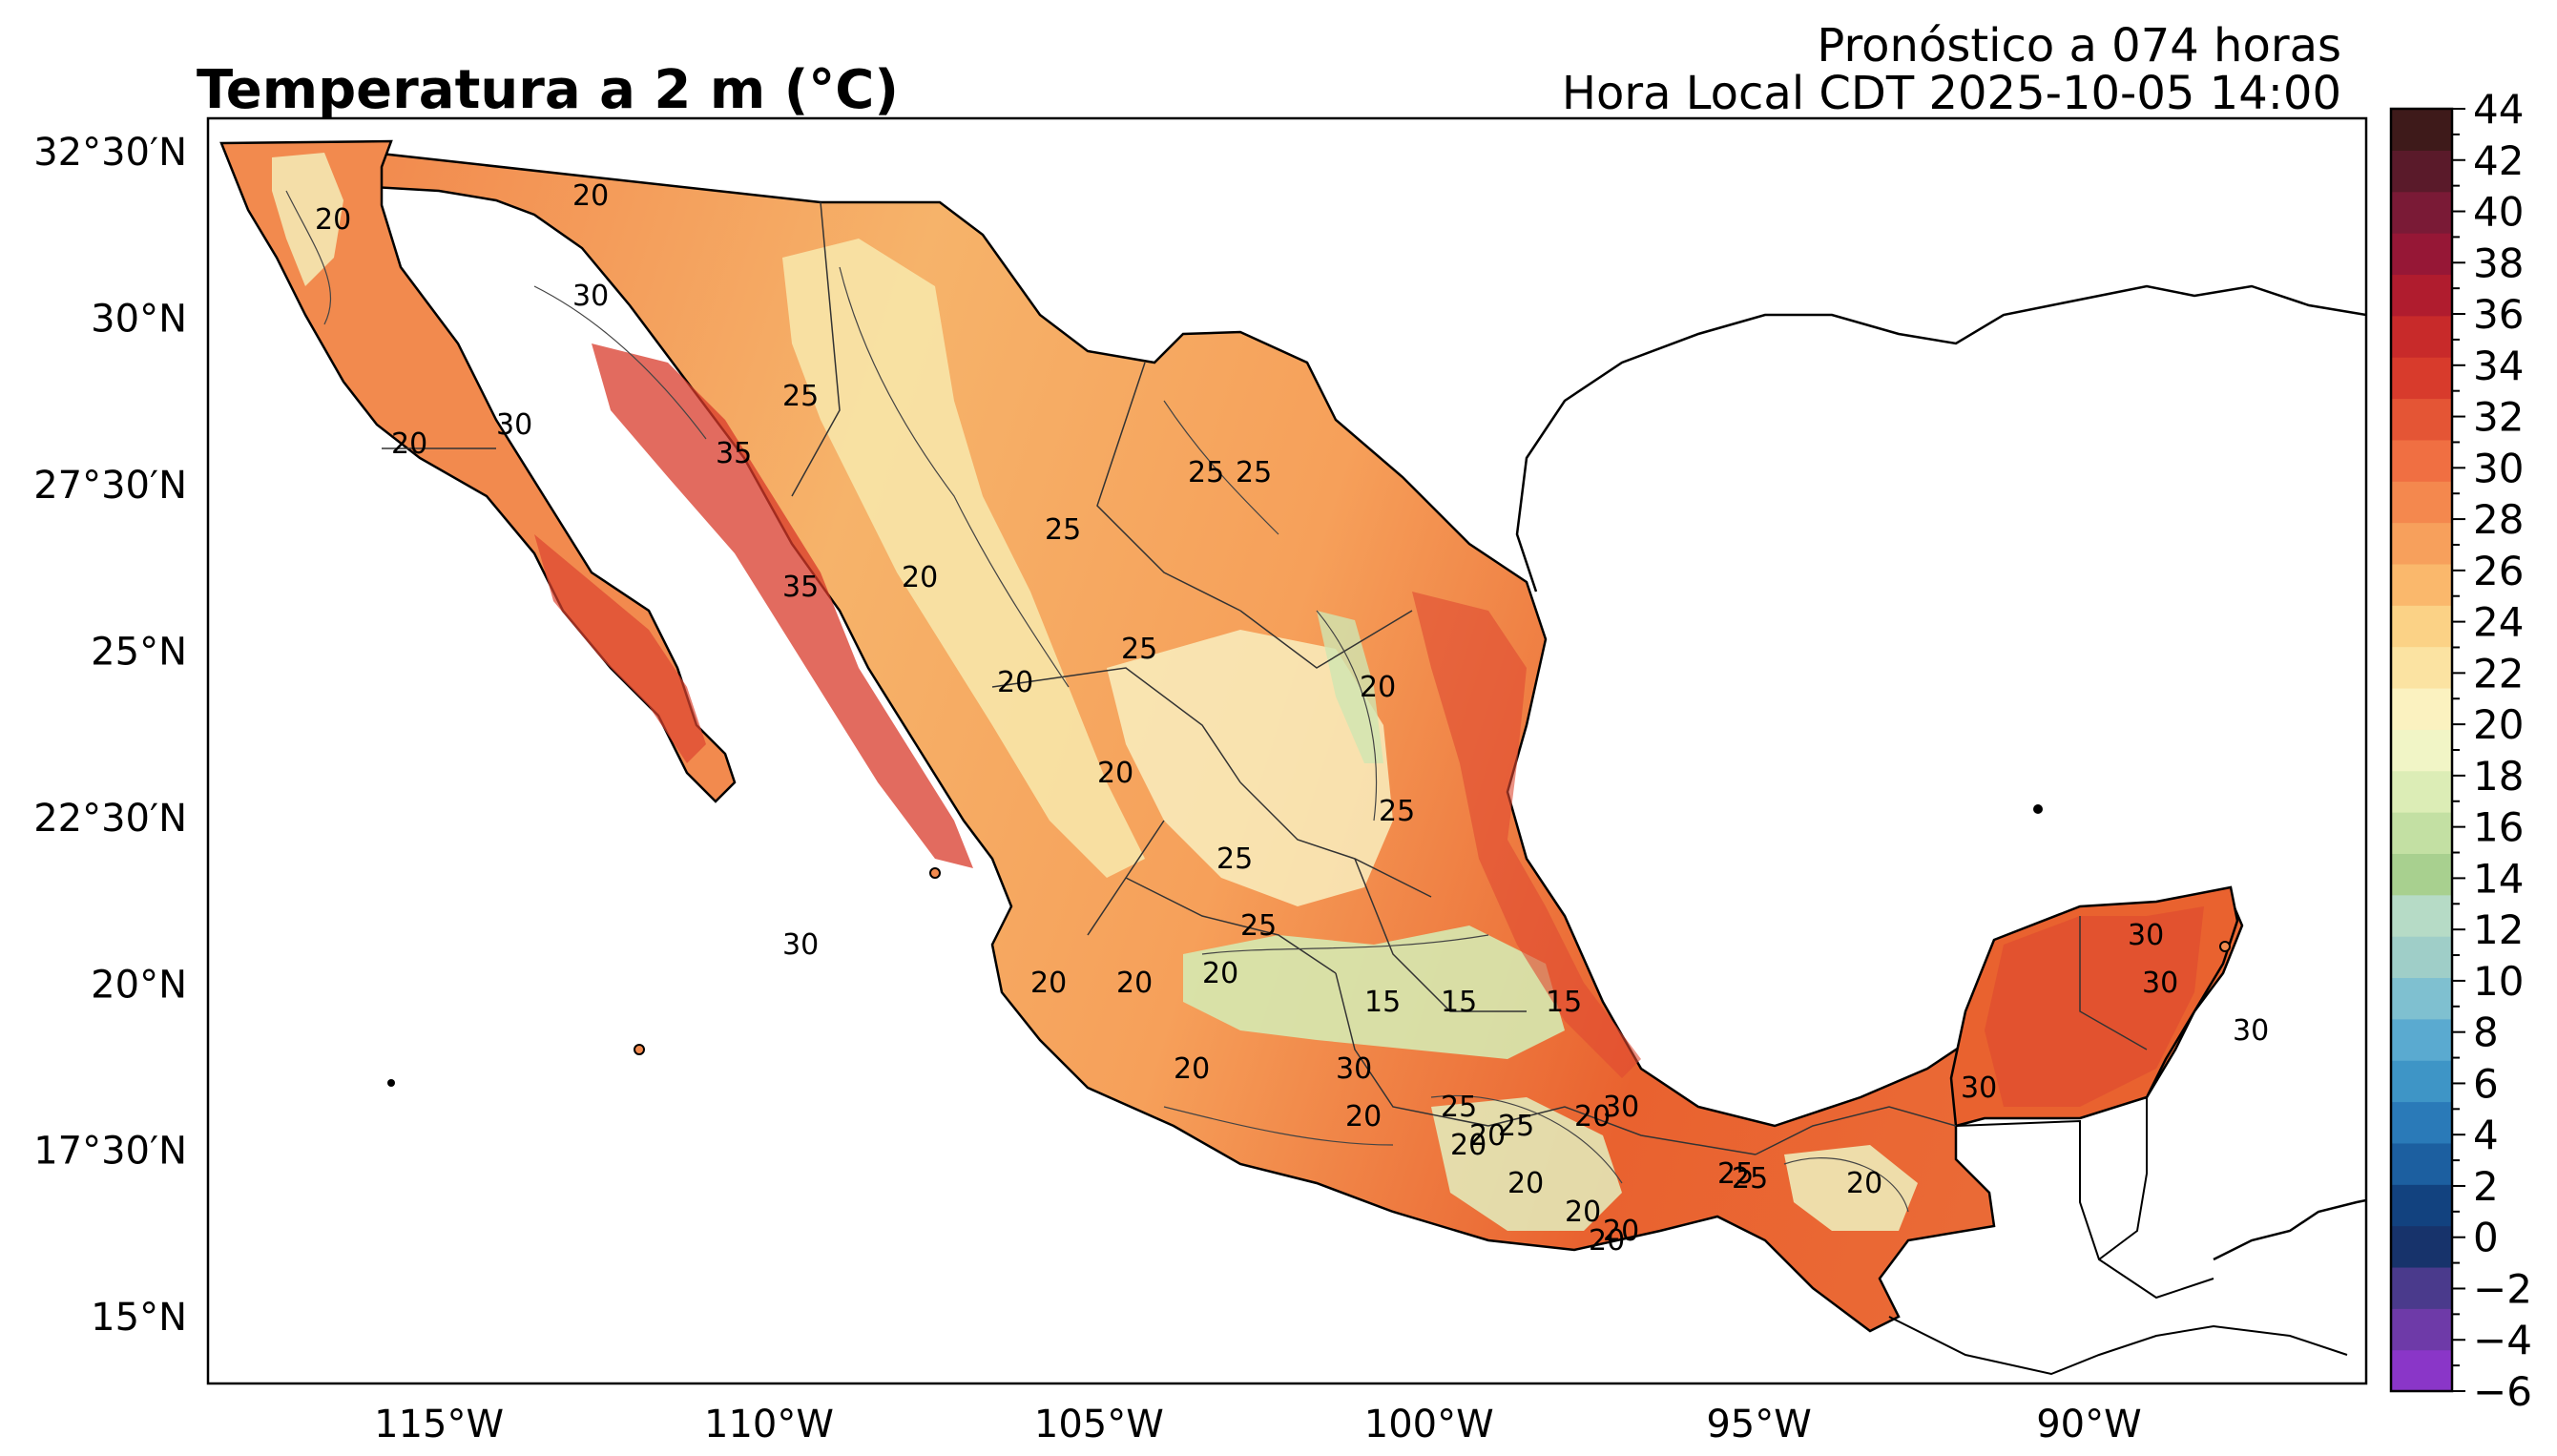 Image resolution: width=2557 pixels, height=1456 pixels. Describe the element at coordinates (110, 486) in the screenshot. I see `lat-tick-label: 27°30′N` at that location.